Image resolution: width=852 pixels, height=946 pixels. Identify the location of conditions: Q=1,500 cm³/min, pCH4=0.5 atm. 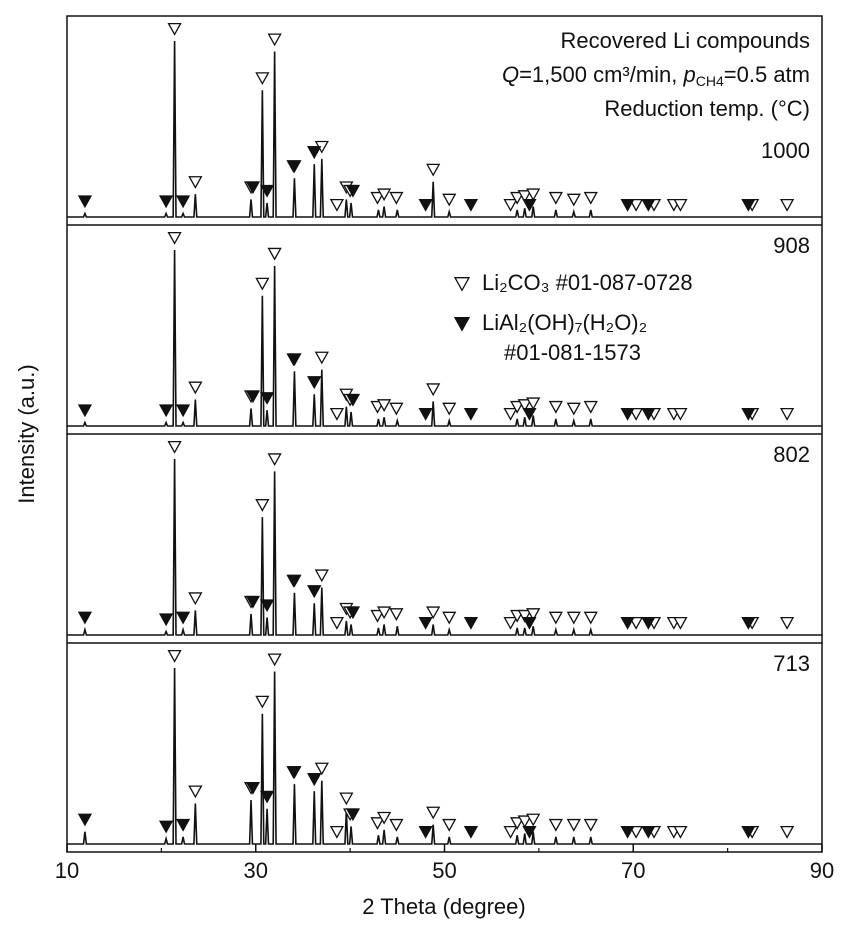
(656, 75).